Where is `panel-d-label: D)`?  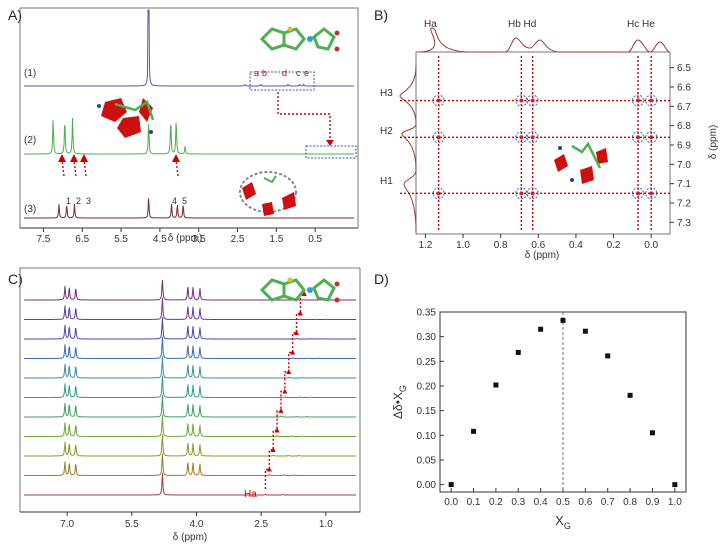
panel-d-label: D) is located at coordinates (381, 279).